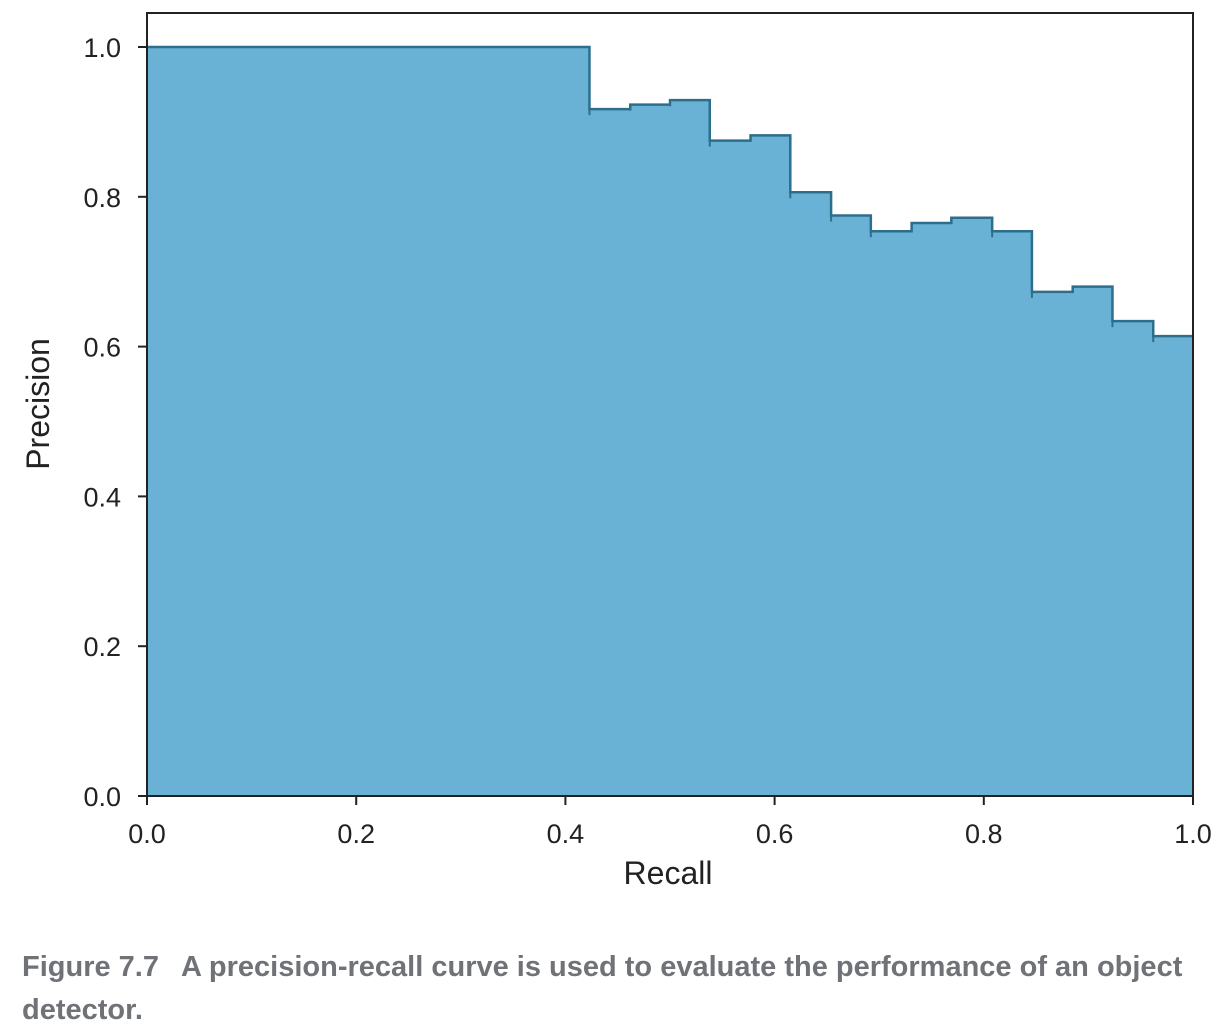  What do you see at coordinates (775, 834) in the screenshot?
I see `x-tick-label: 0.6` at bounding box center [775, 834].